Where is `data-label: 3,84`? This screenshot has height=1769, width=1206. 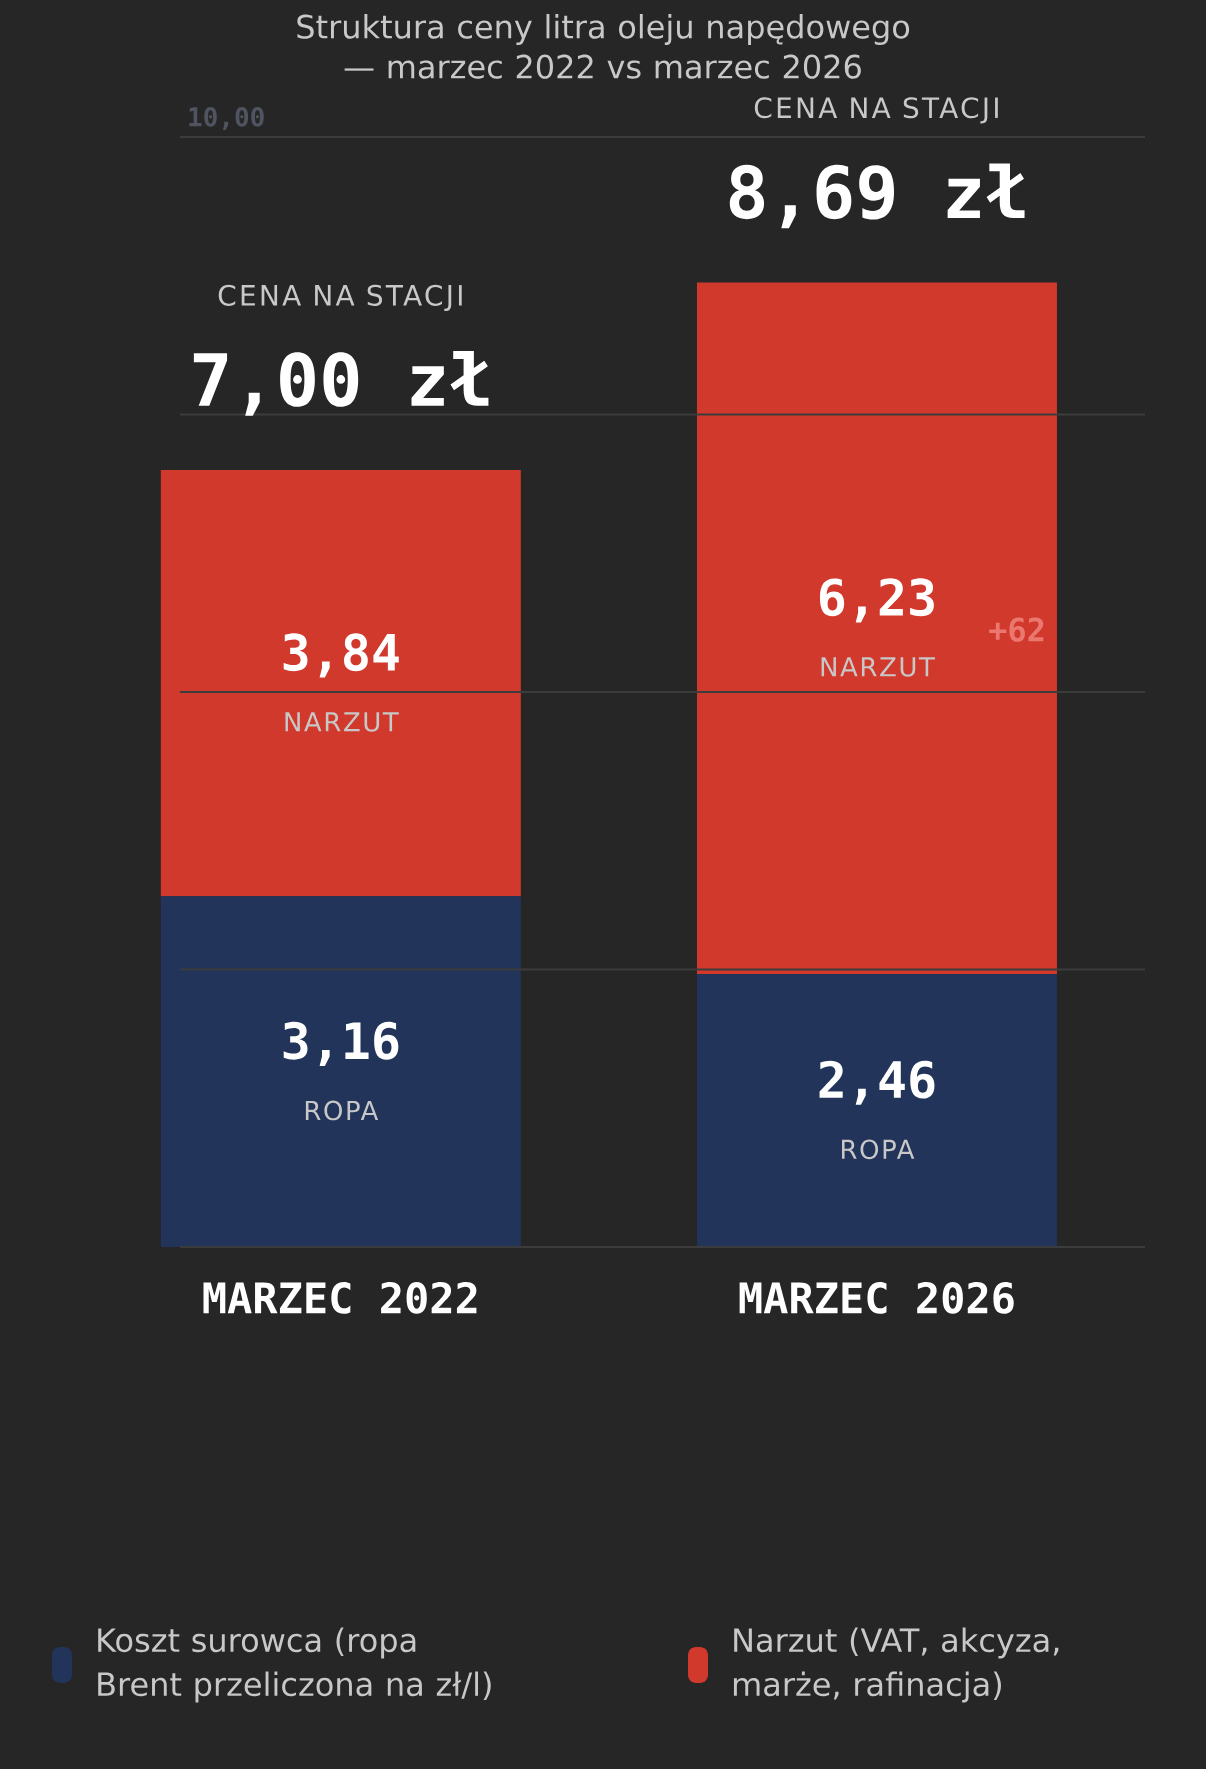 data-label: 3,84 is located at coordinates (341, 655).